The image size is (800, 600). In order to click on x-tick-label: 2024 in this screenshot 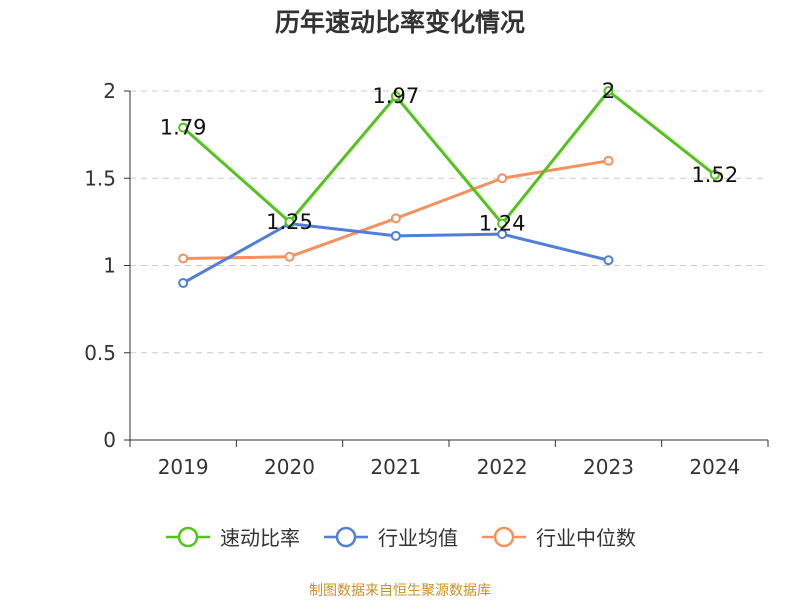, I will do `click(714, 467)`.